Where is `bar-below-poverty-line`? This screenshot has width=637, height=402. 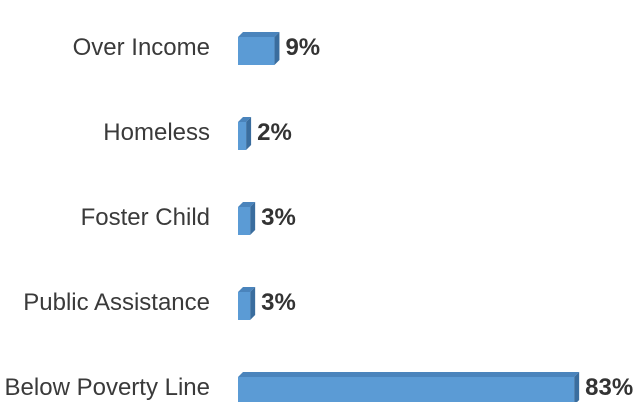 bar-below-poverty-line is located at coordinates (409, 387).